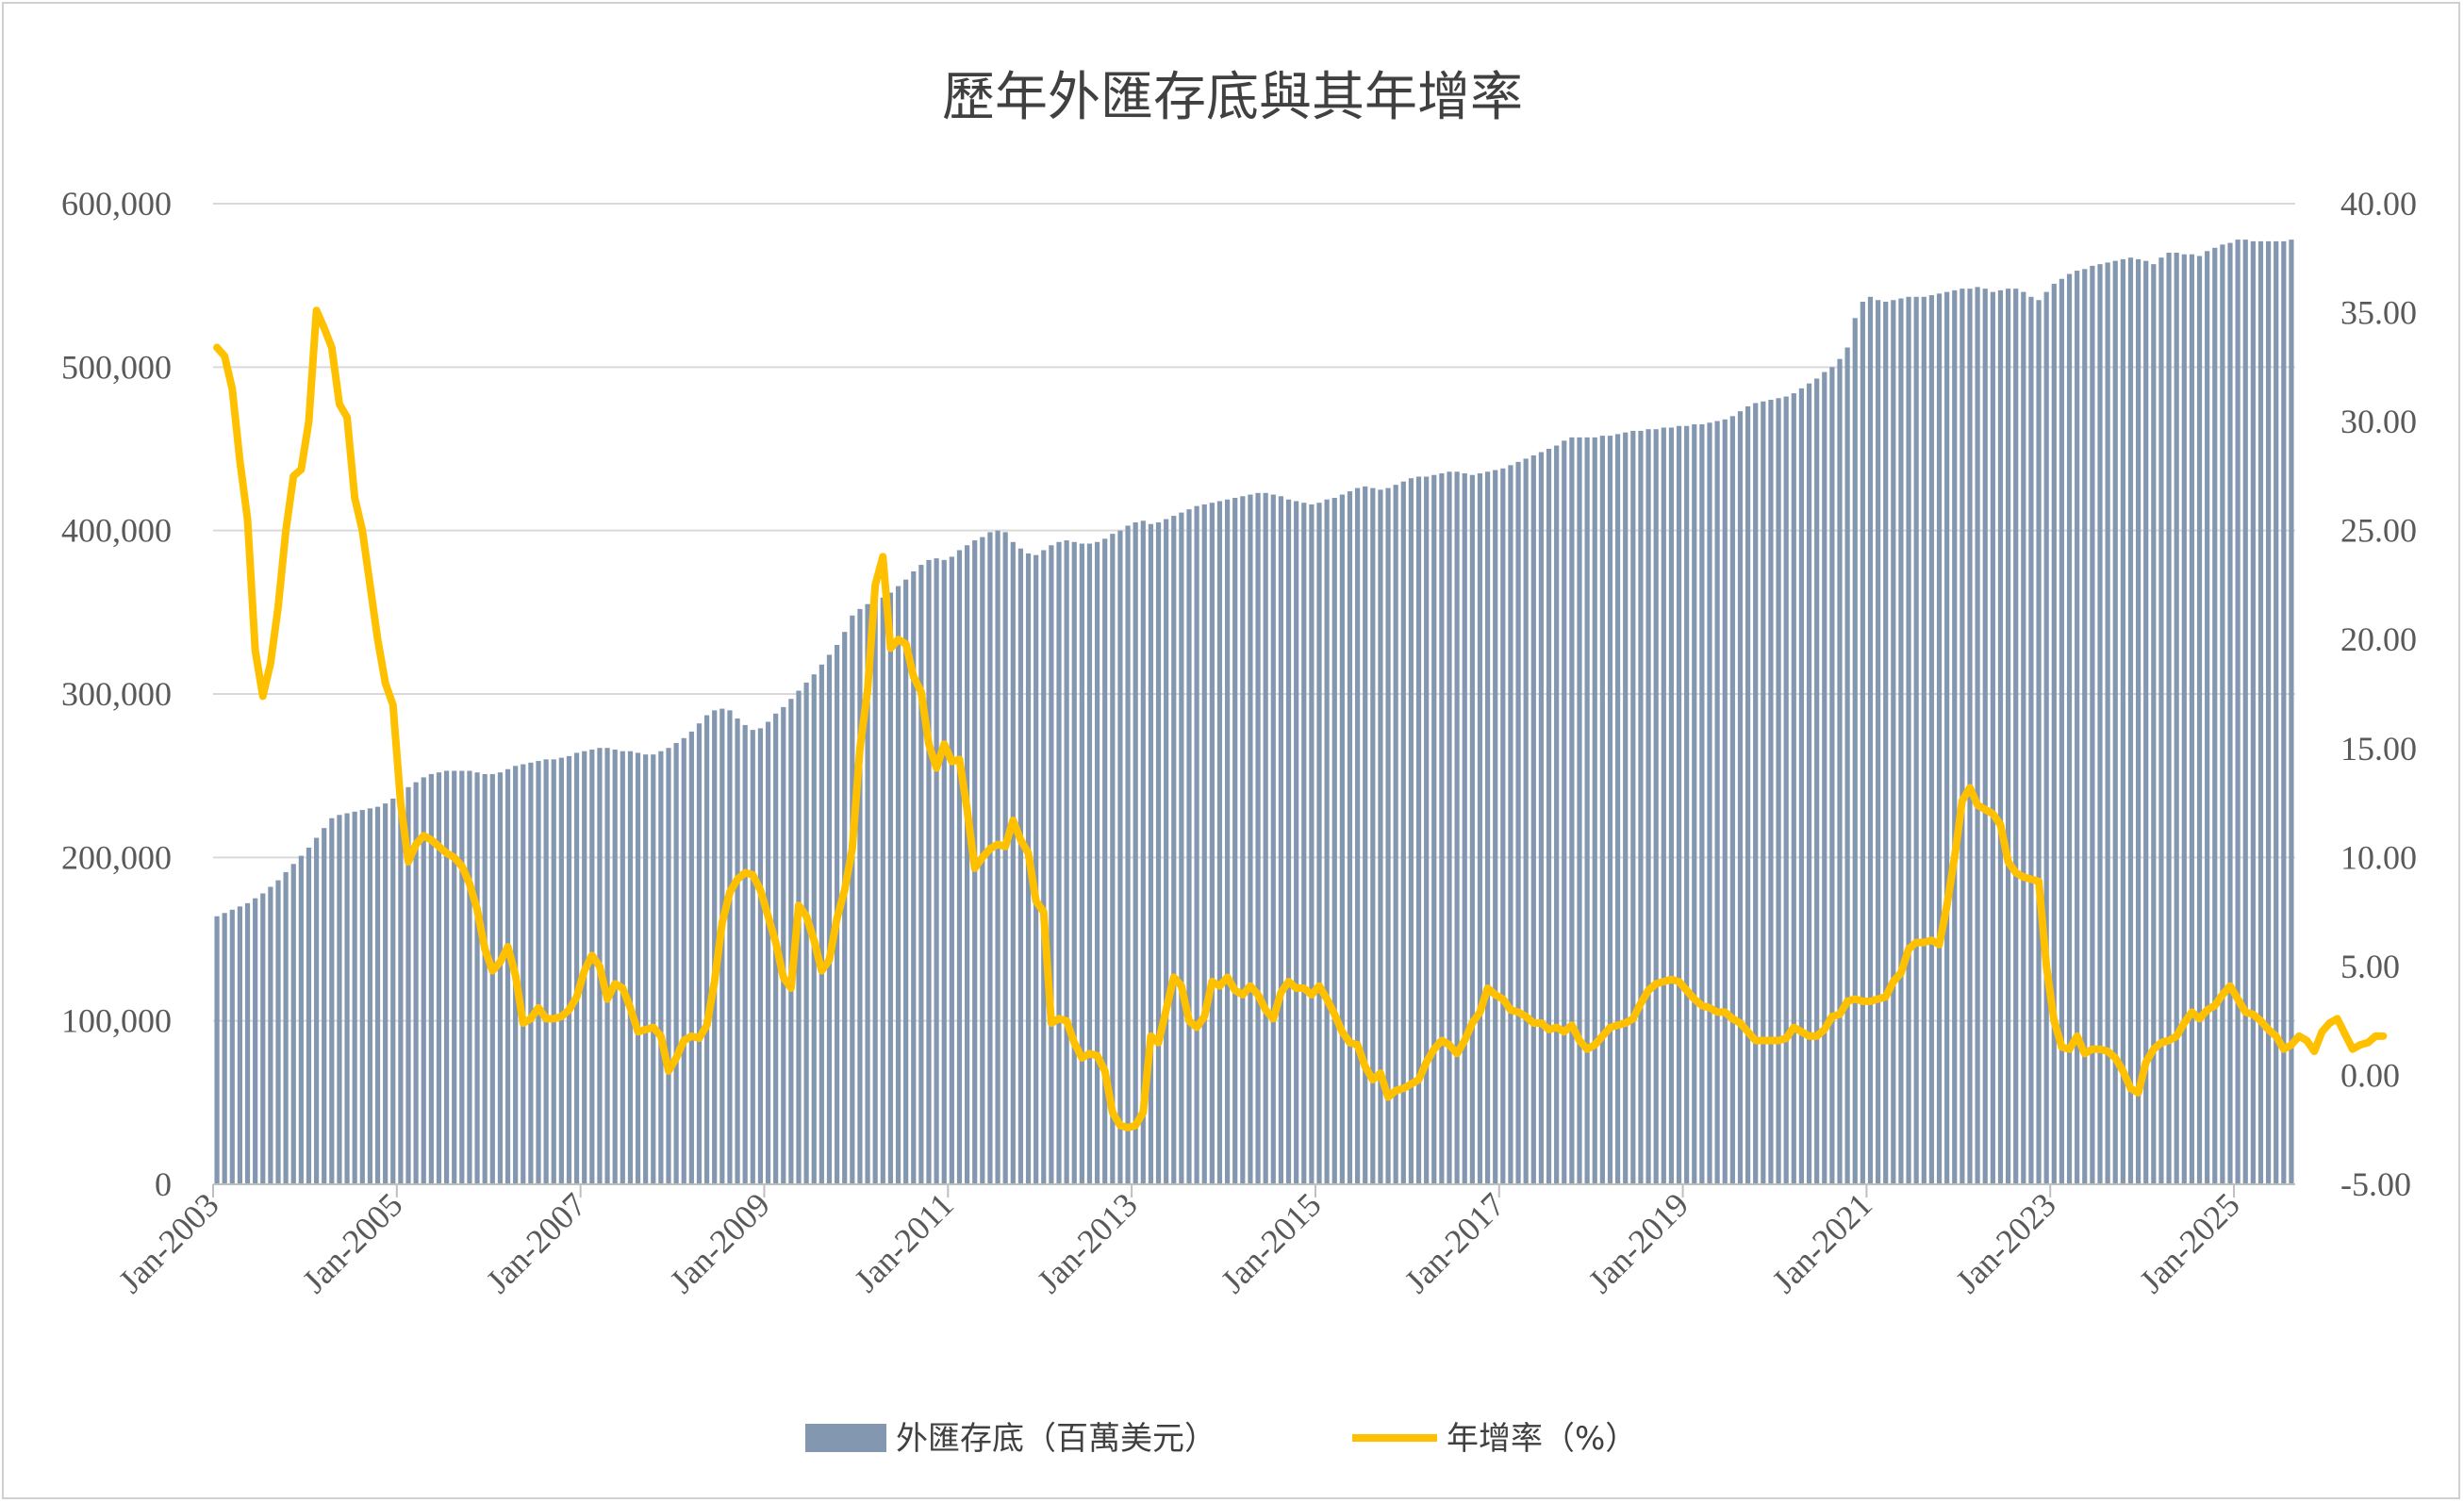 This screenshot has width=2464, height=1503. I want to click on x-tick-label: Jan-2011, so click(904, 1242).